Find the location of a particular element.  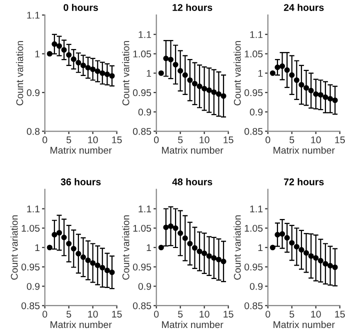

y-tick-label: 0.85 is located at coordinates (253, 131).